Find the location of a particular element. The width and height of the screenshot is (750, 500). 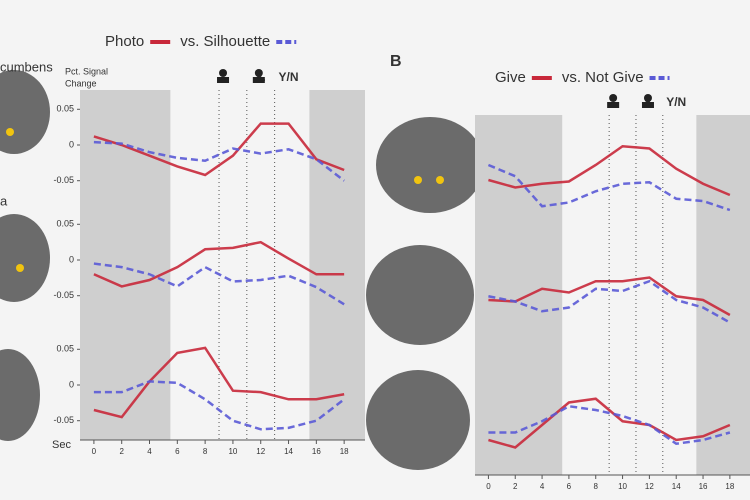

y-axis-label: Change is located at coordinates (81, 83).